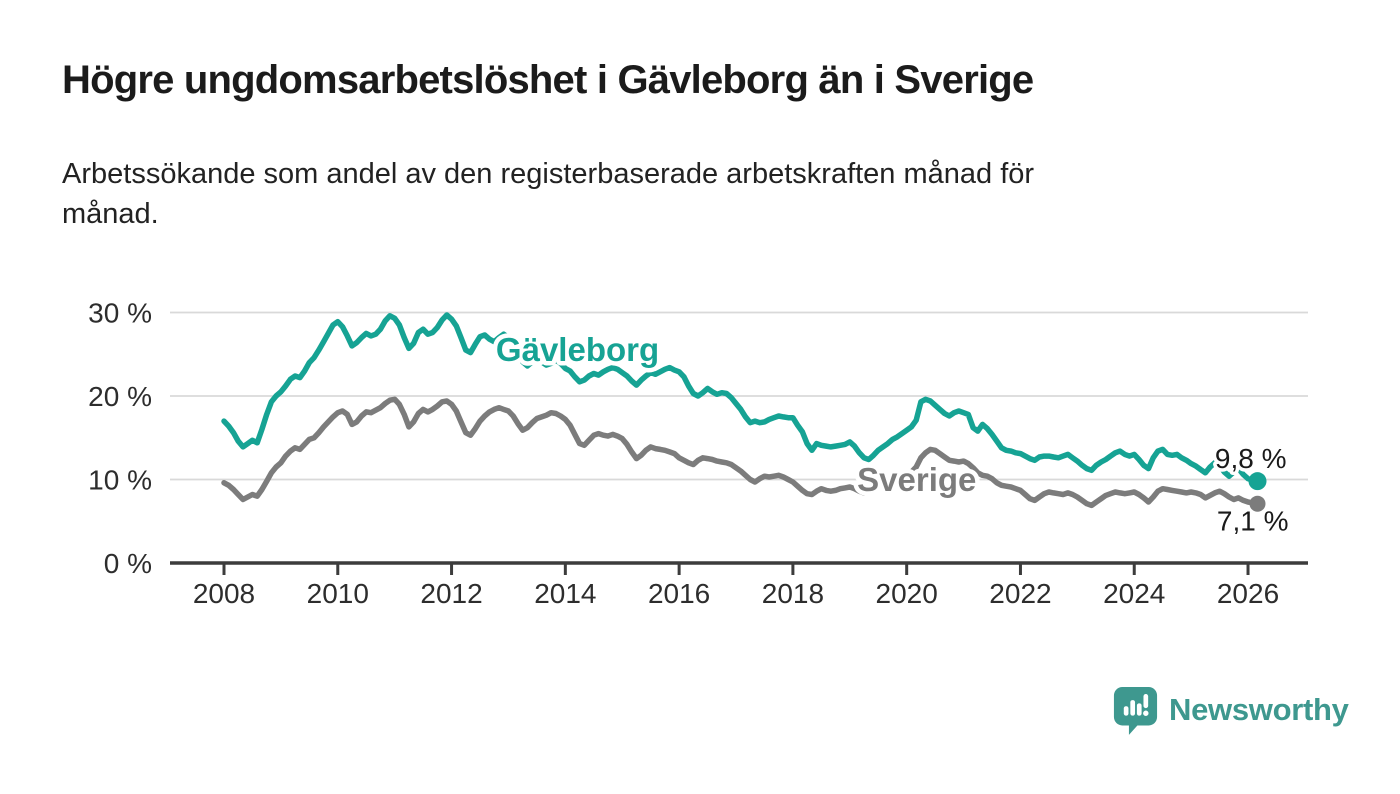  What do you see at coordinates (741, 452) in the screenshot?
I see `series-line-sverige` at bounding box center [741, 452].